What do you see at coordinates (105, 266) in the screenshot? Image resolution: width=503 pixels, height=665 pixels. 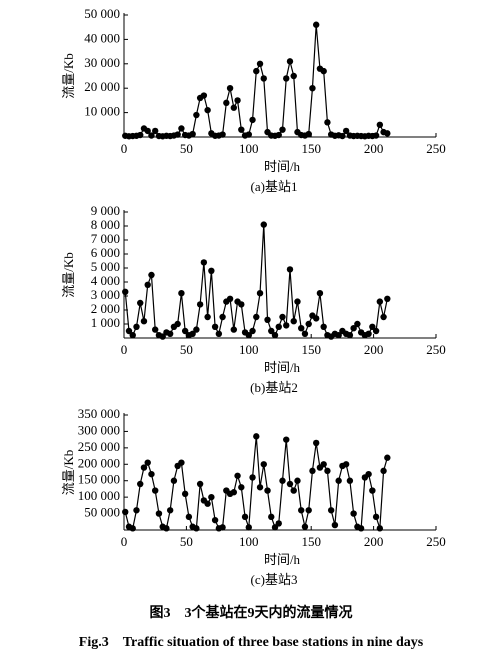 I see `y-tick-label: 5 000` at bounding box center [105, 266].